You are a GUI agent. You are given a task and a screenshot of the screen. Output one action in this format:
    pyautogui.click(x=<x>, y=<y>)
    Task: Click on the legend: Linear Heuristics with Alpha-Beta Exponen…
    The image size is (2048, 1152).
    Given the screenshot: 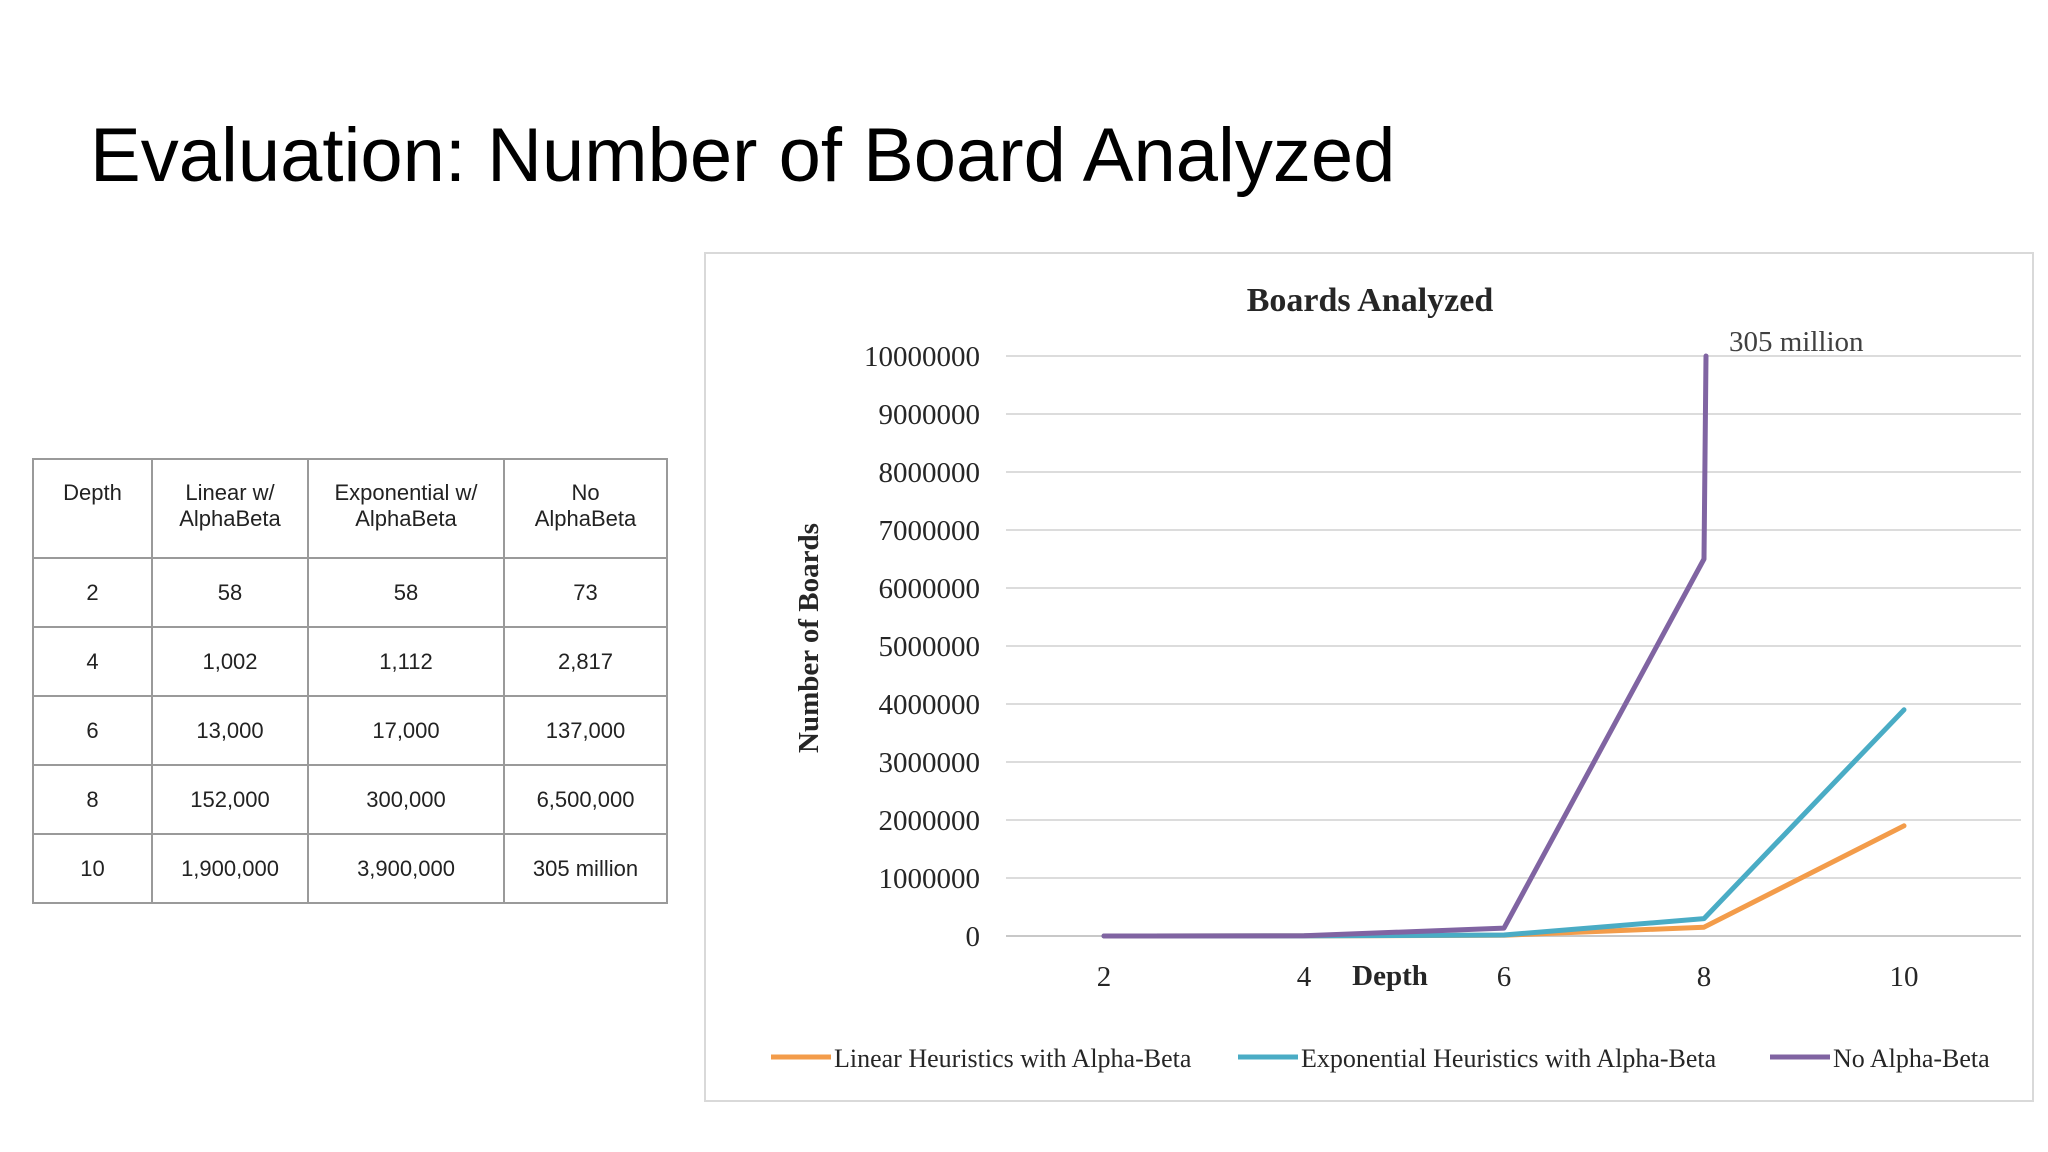 What is the action you would take?
    pyautogui.click(x=1380, y=1058)
    